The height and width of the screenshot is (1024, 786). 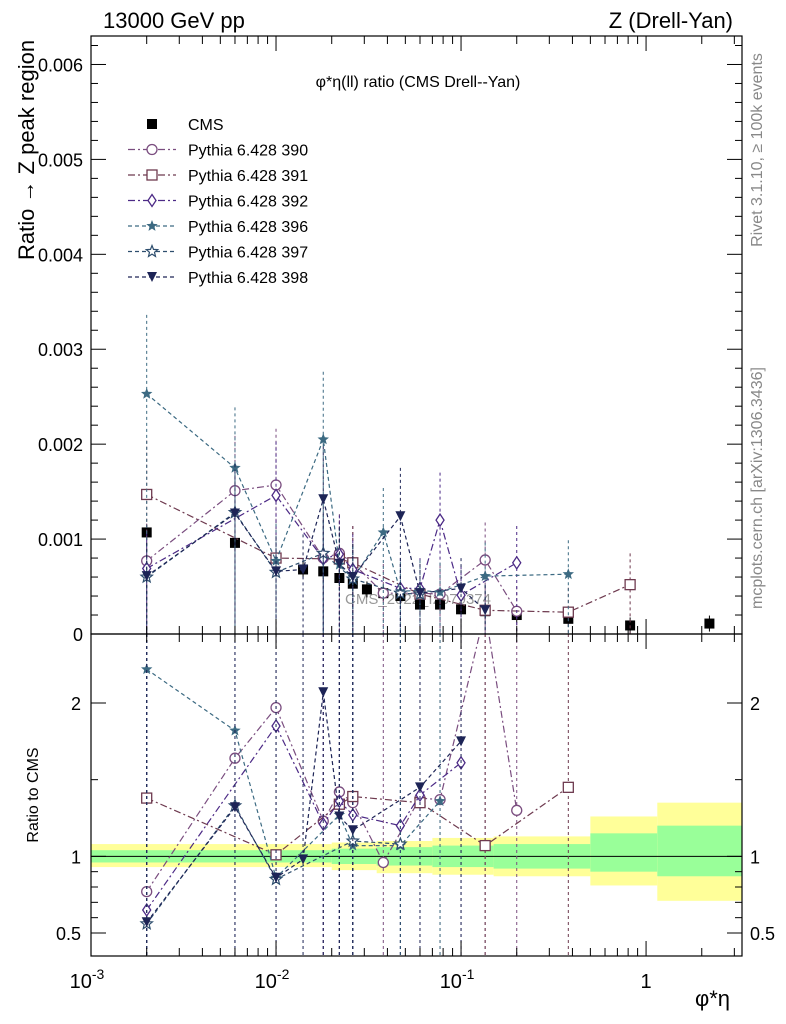 What do you see at coordinates (248, 278) in the screenshot?
I see `legend-label: Pythia 6.428 398` at bounding box center [248, 278].